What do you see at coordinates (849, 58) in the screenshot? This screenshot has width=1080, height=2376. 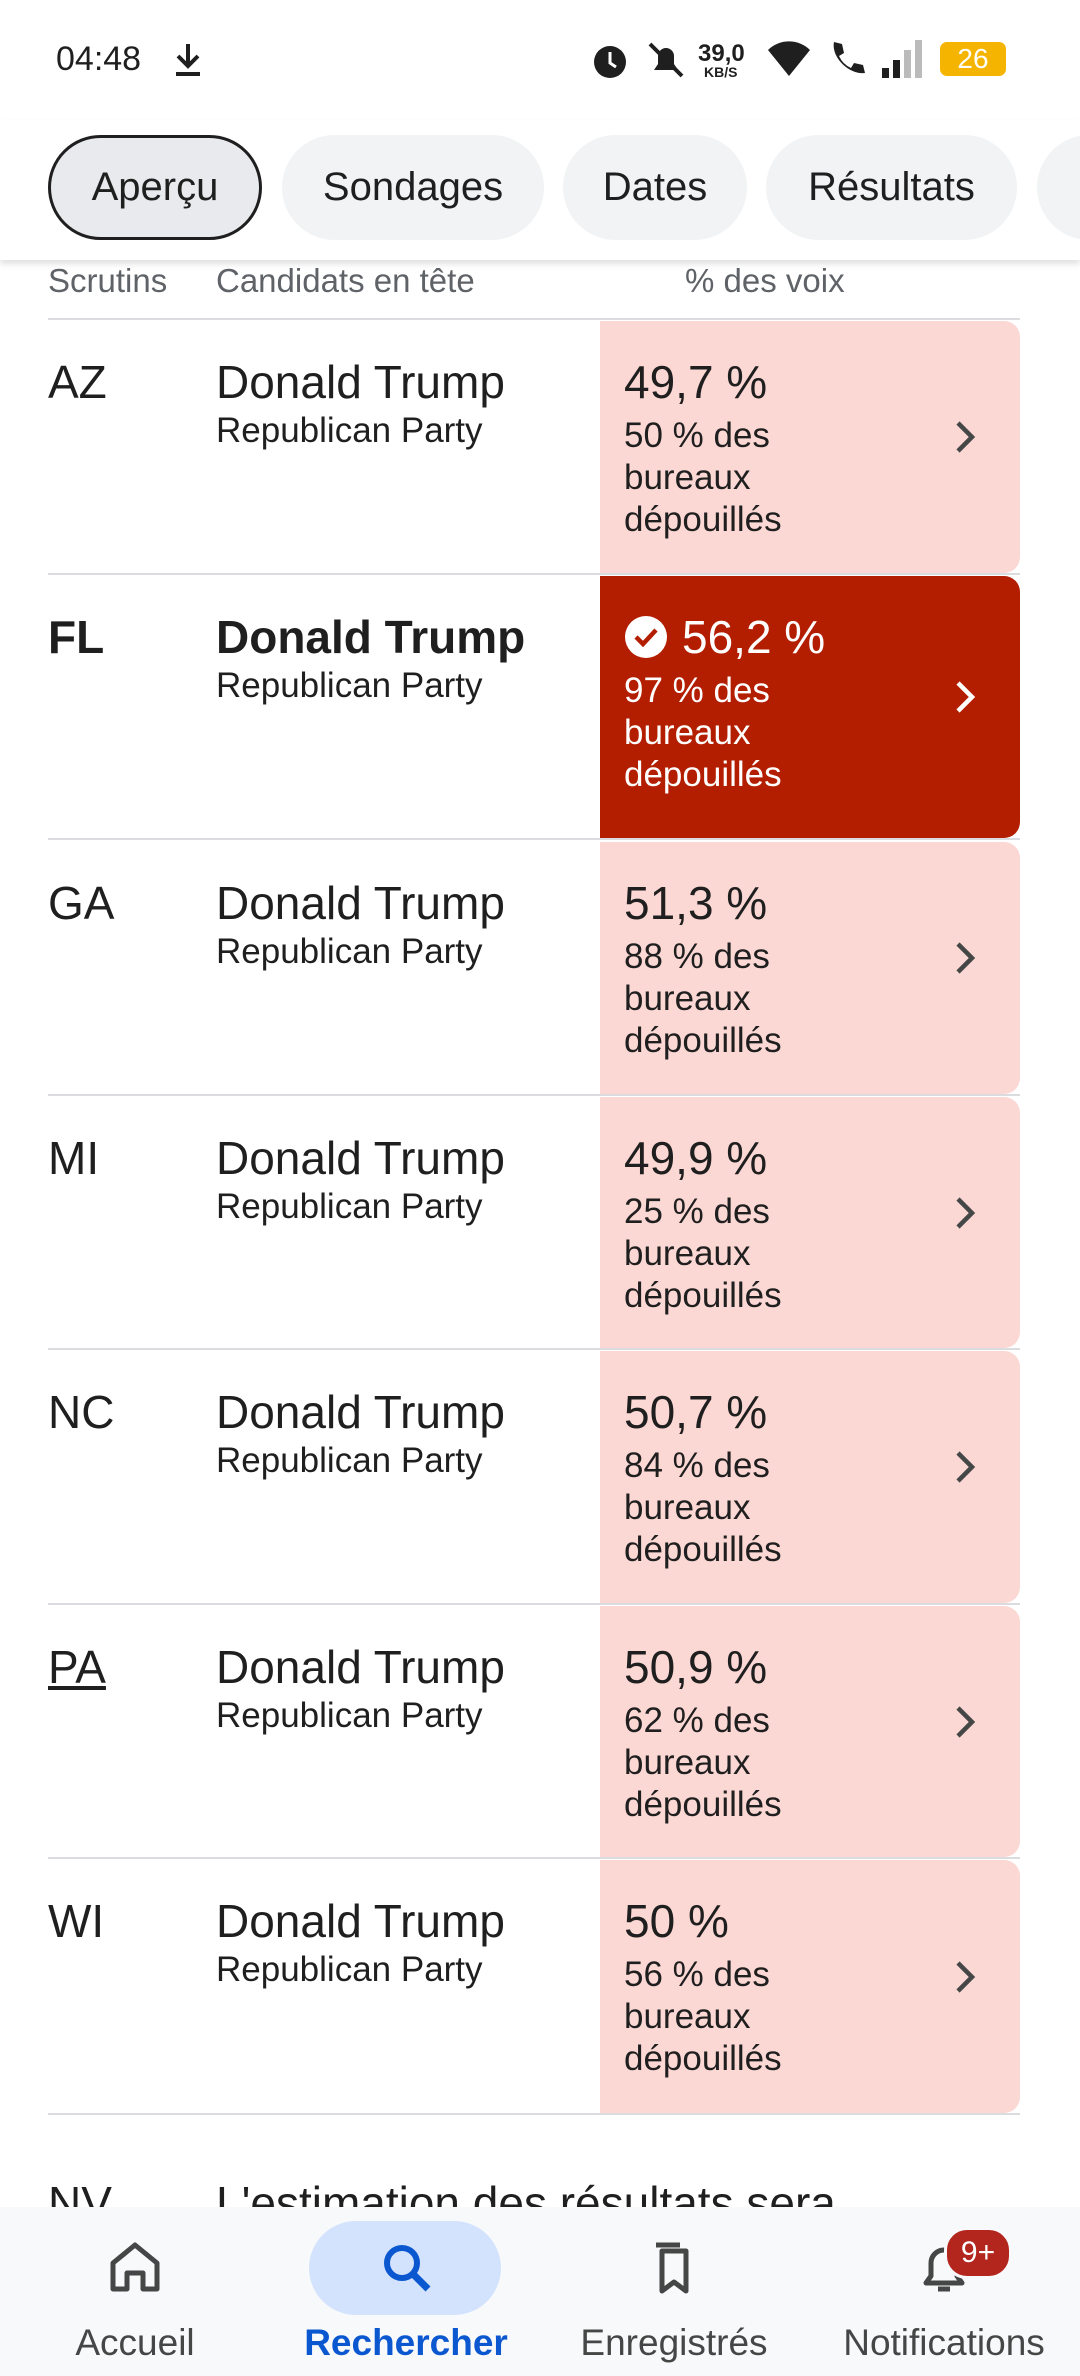 I see `call-icon` at bounding box center [849, 58].